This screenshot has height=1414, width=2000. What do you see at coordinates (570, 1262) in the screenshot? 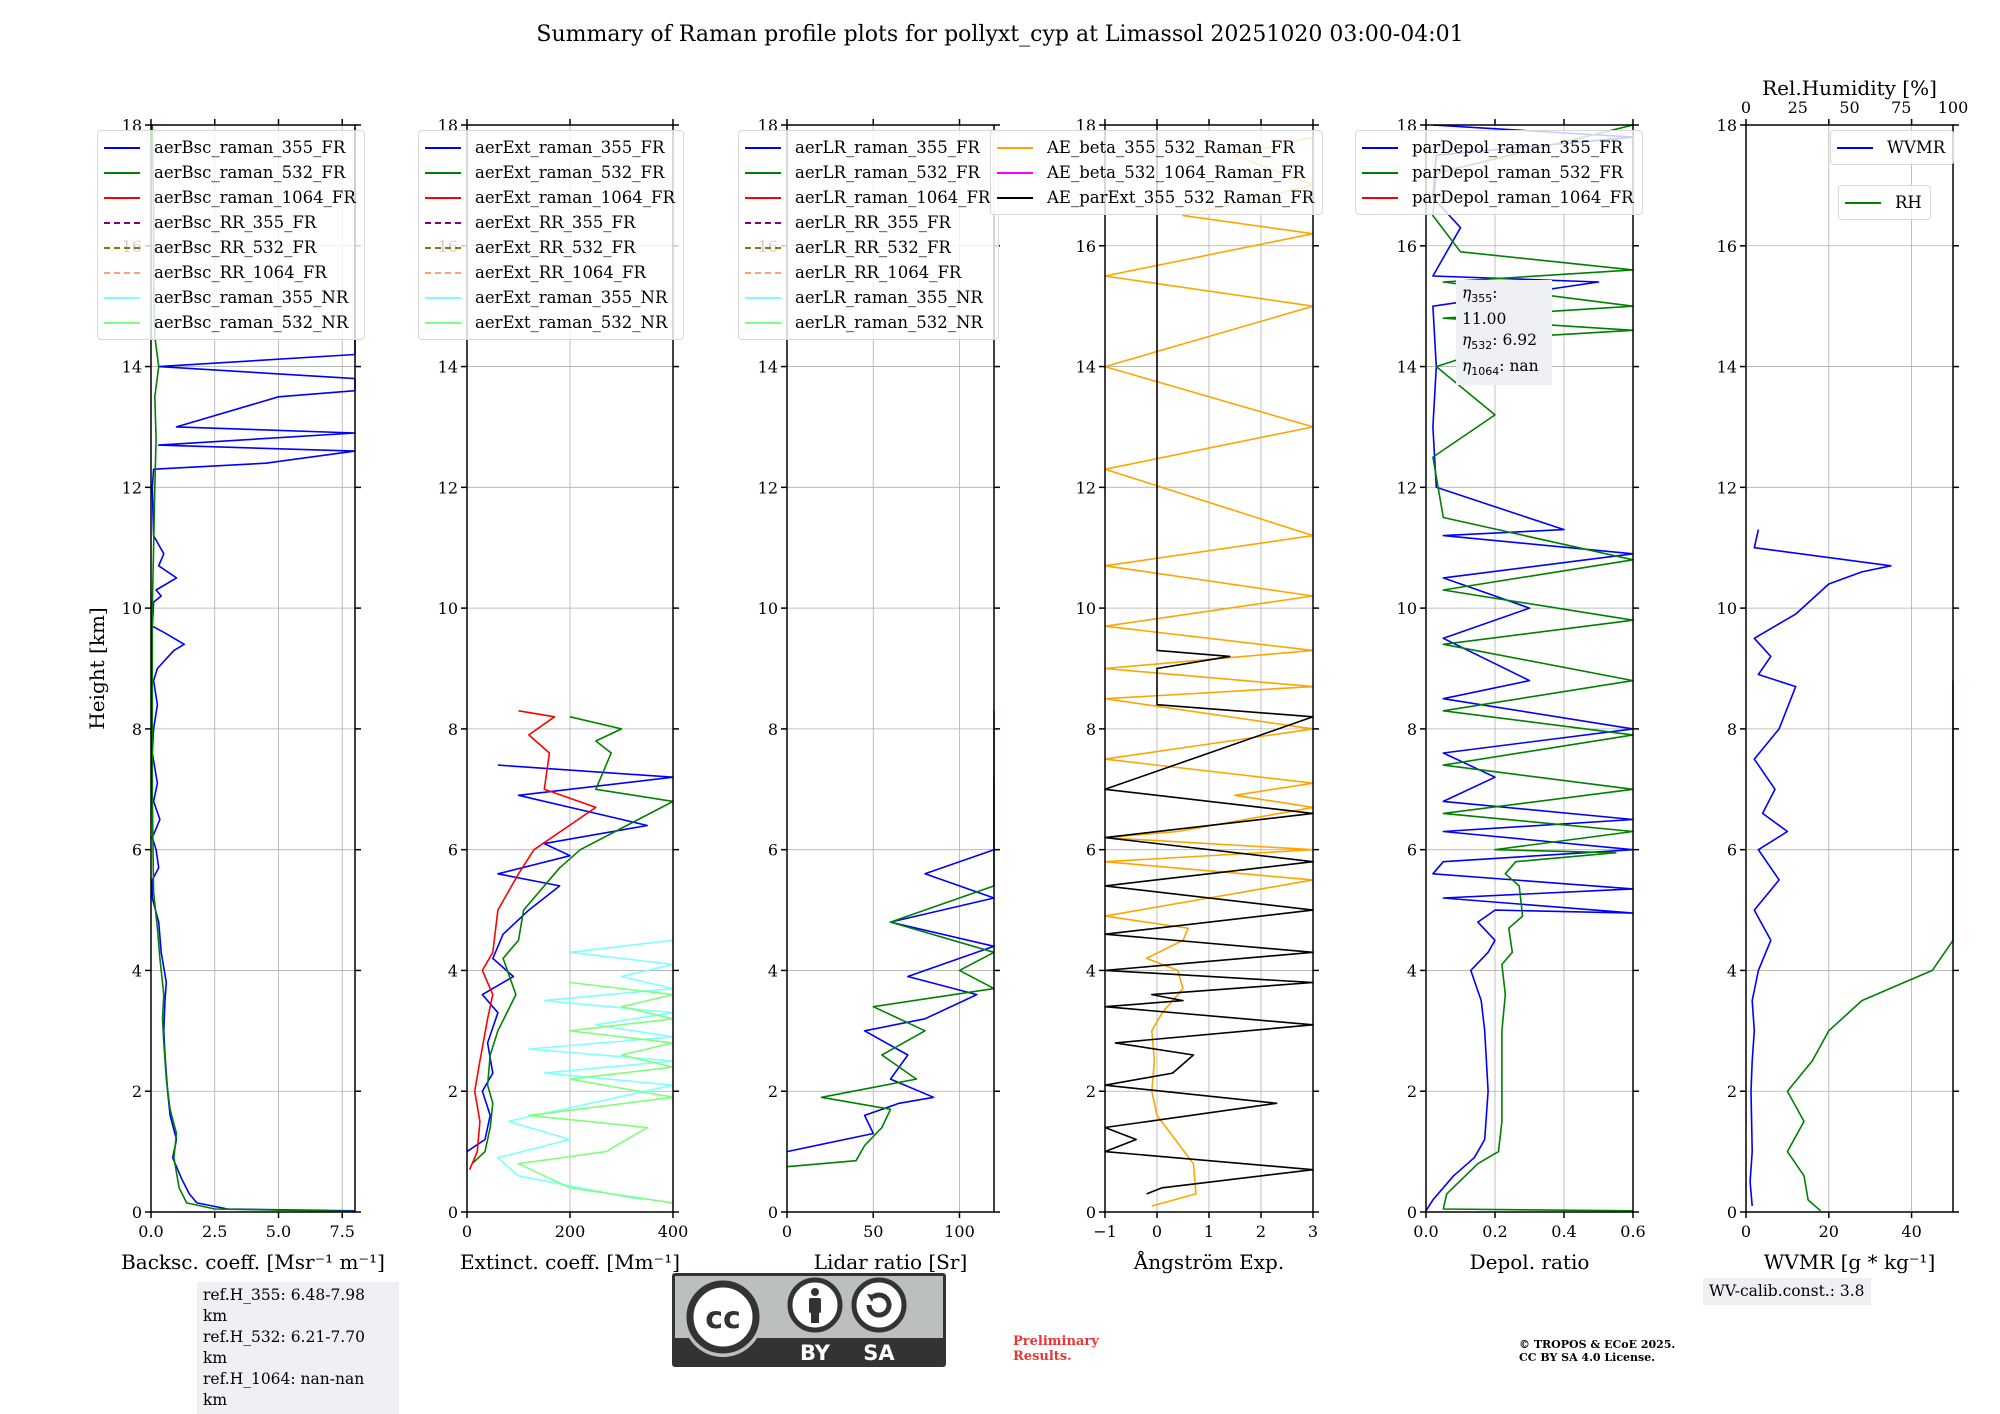
I see `x-axis-label: Extinct. coeff. [Mm⁻¹]` at bounding box center [570, 1262].